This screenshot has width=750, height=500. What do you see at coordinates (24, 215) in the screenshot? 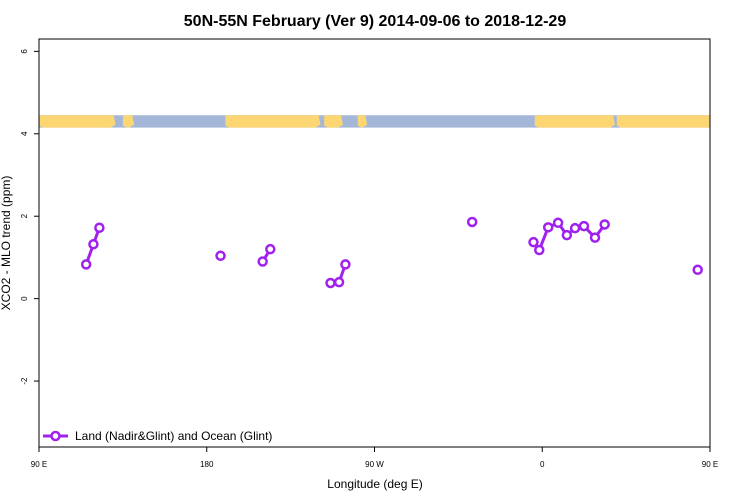
I see `y-tick-label: 2` at bounding box center [24, 215].